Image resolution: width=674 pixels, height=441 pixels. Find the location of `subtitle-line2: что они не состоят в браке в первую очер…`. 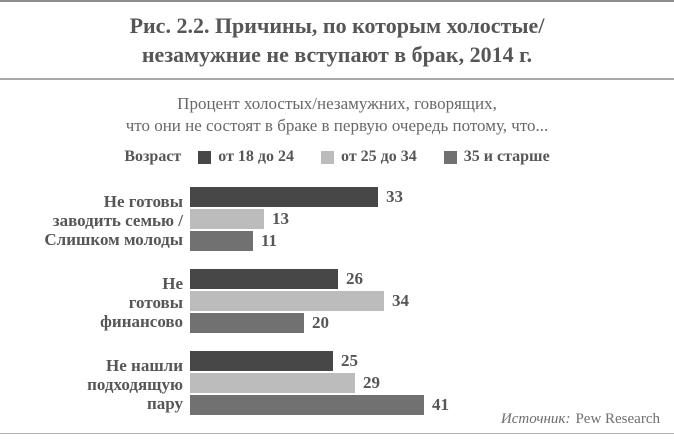

subtitle-line2: что они не состоят в браке в первую очер… is located at coordinates (337, 125).